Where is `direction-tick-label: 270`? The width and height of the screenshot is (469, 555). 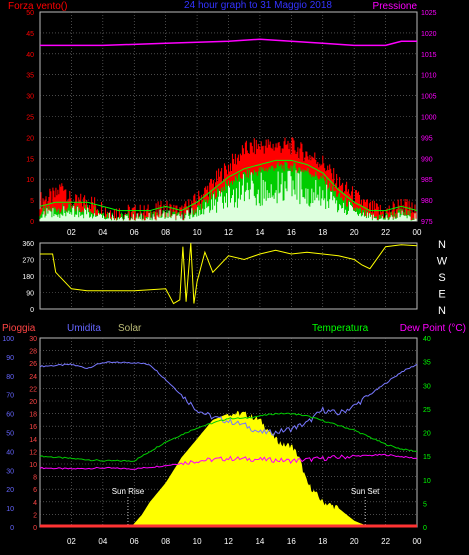 direction-tick-label: 270 is located at coordinates (28, 261).